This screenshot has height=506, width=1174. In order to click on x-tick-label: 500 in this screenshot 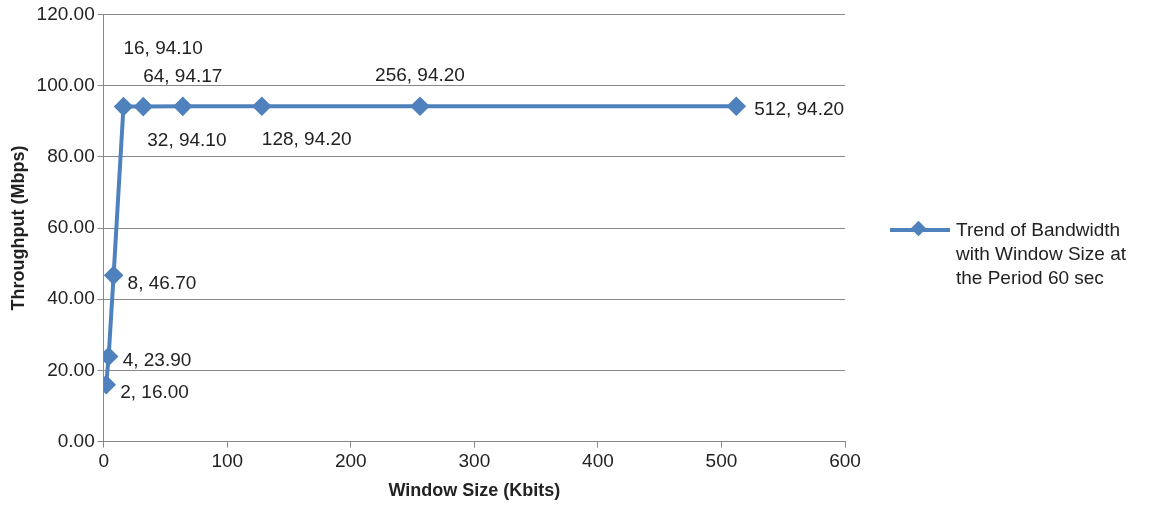, I will do `click(721, 461)`.